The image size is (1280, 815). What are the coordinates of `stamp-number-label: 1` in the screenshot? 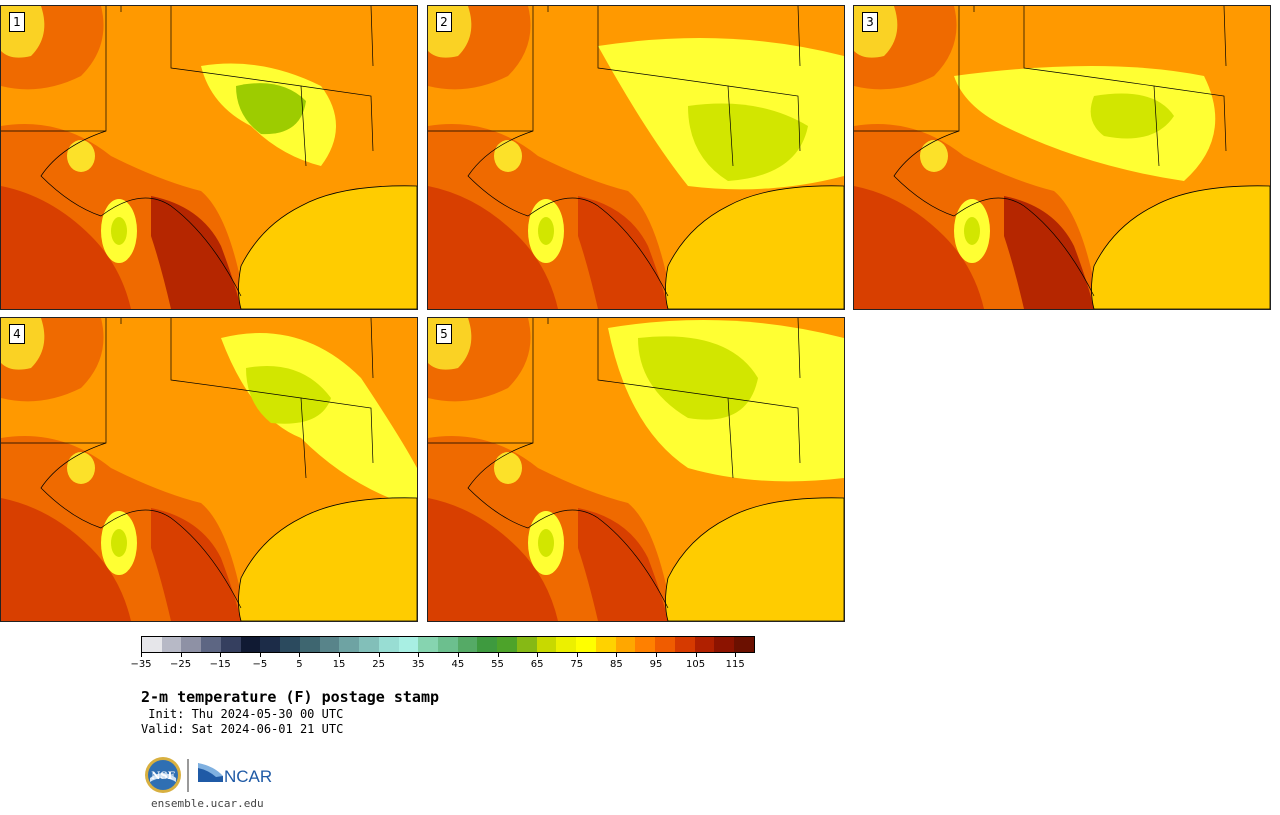 It's located at (17, 22).